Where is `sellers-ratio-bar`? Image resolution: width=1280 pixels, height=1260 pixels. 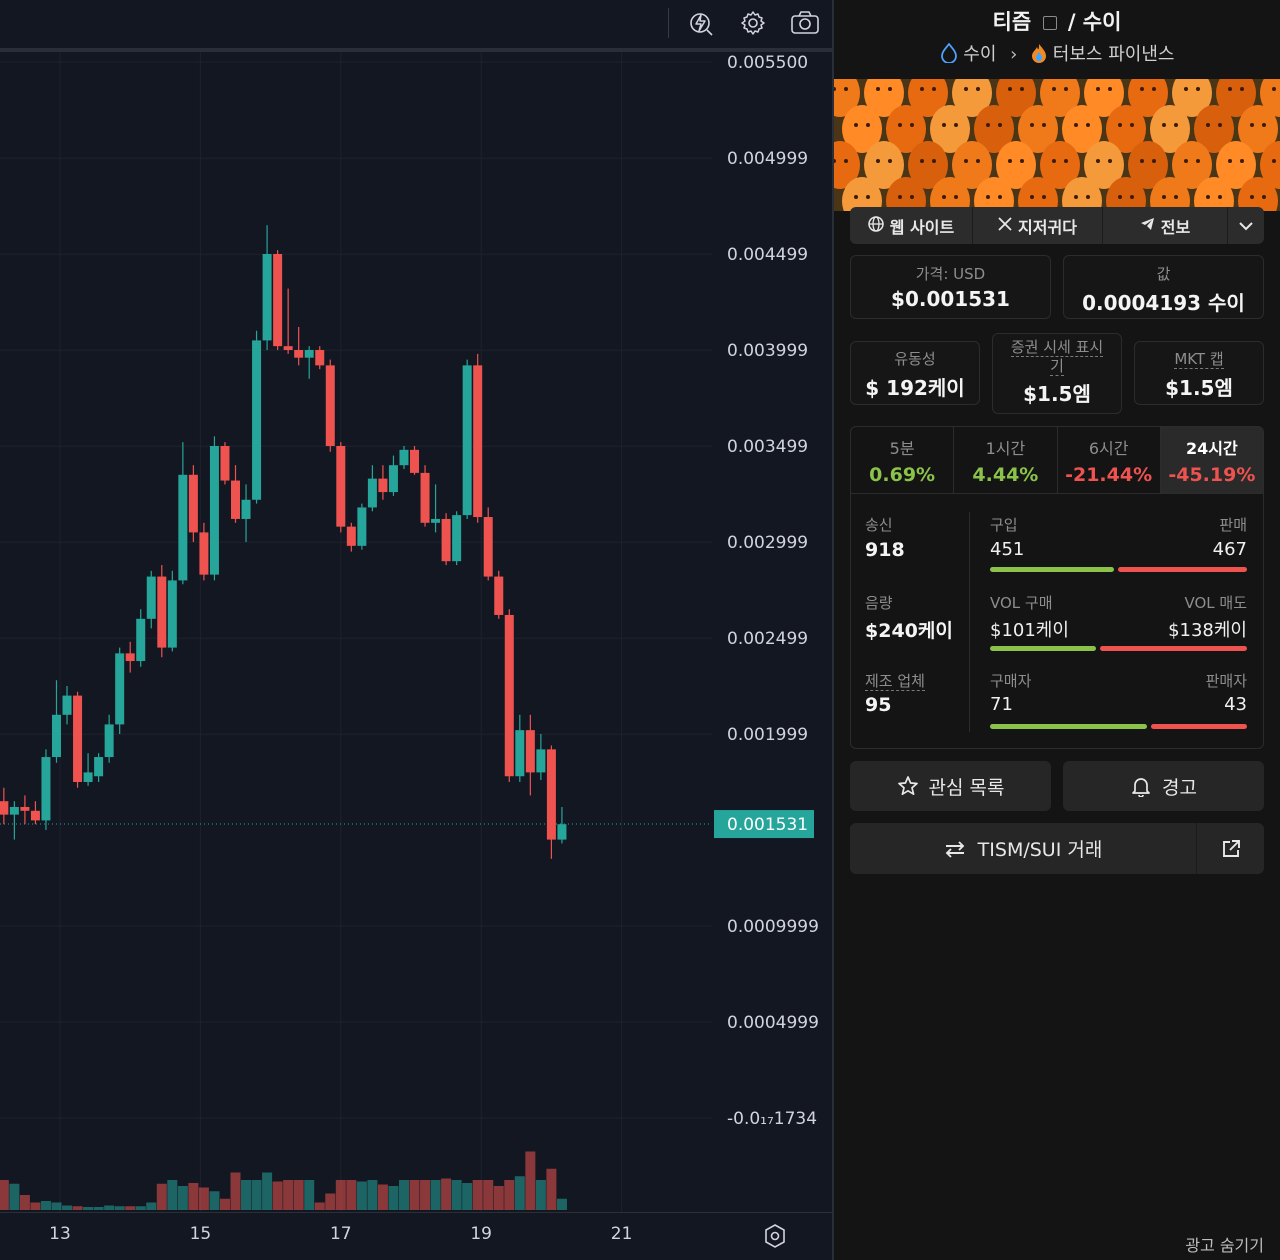
sellers-ratio-bar is located at coordinates (1199, 726).